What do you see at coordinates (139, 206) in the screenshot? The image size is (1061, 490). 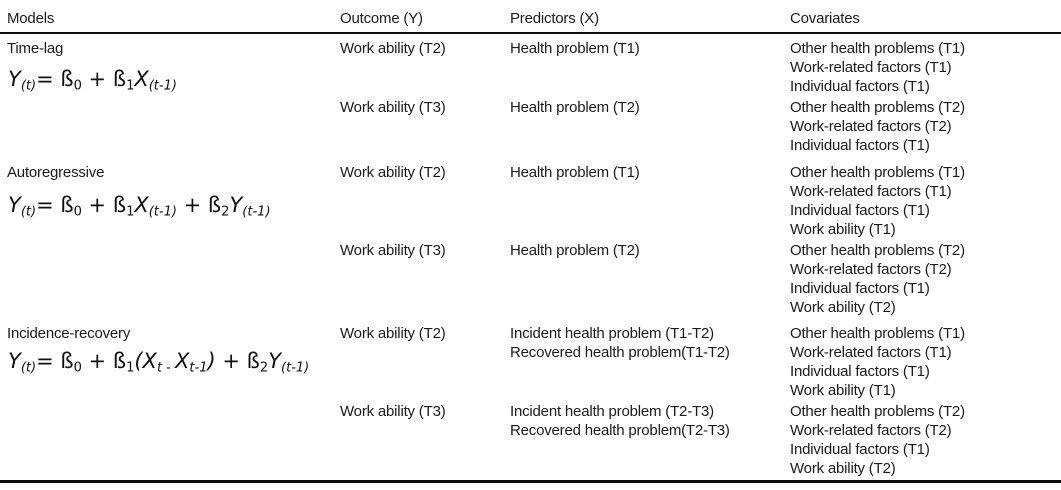 I see `model-formula-autoregressive: Y(t)= ß0 + ß1X(t-1) + ß2Y(t-1)` at bounding box center [139, 206].